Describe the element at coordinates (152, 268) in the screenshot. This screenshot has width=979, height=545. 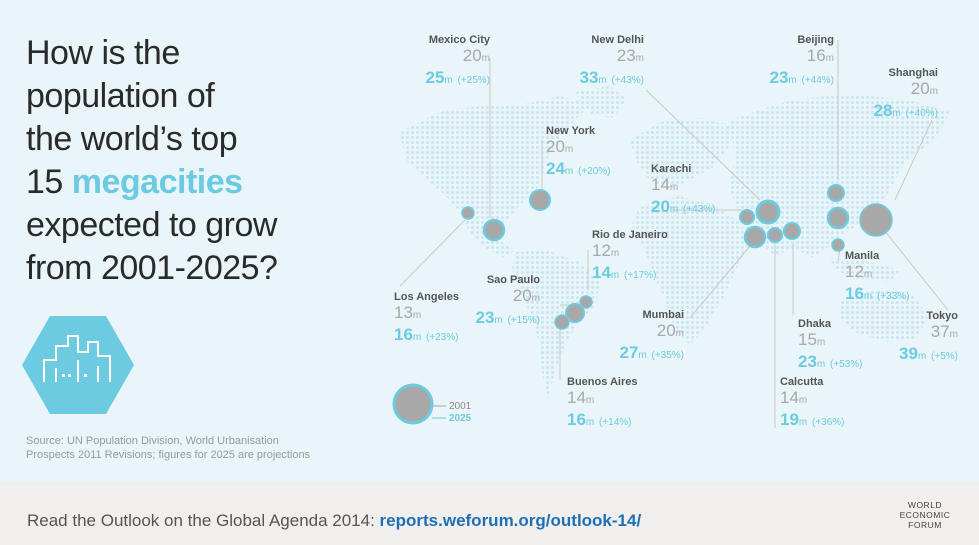
I see `headline-line: from 2001-2025?` at that location.